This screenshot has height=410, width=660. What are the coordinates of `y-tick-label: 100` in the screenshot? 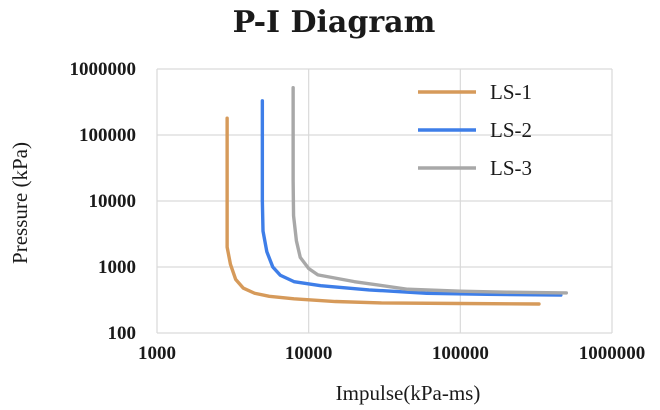 It's located at (122, 333).